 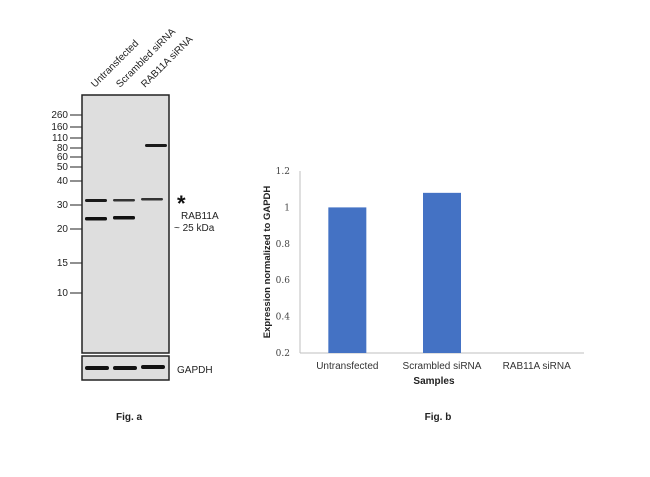 I want to click on band-rab11a-lane2, so click(x=124, y=218).